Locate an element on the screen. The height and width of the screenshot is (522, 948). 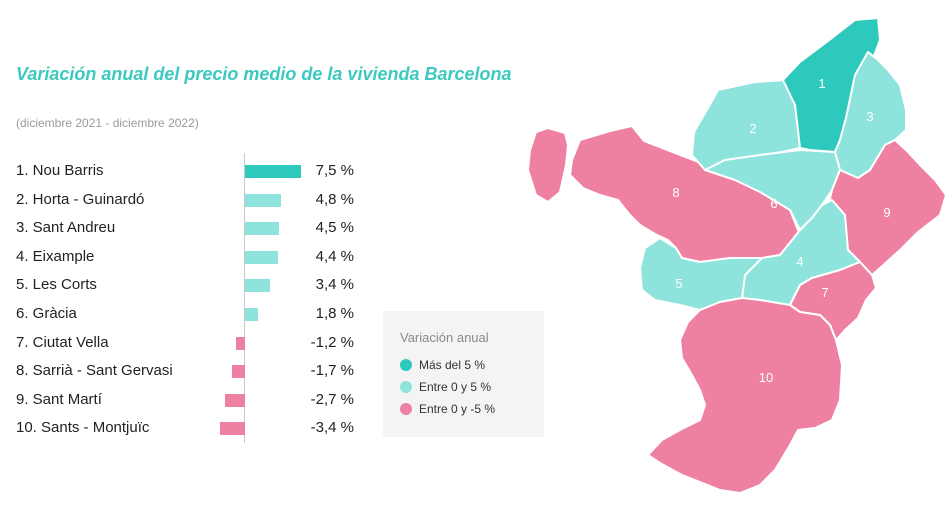
category-label: 10. Sants - Montjuïc is located at coordinates (83, 428).